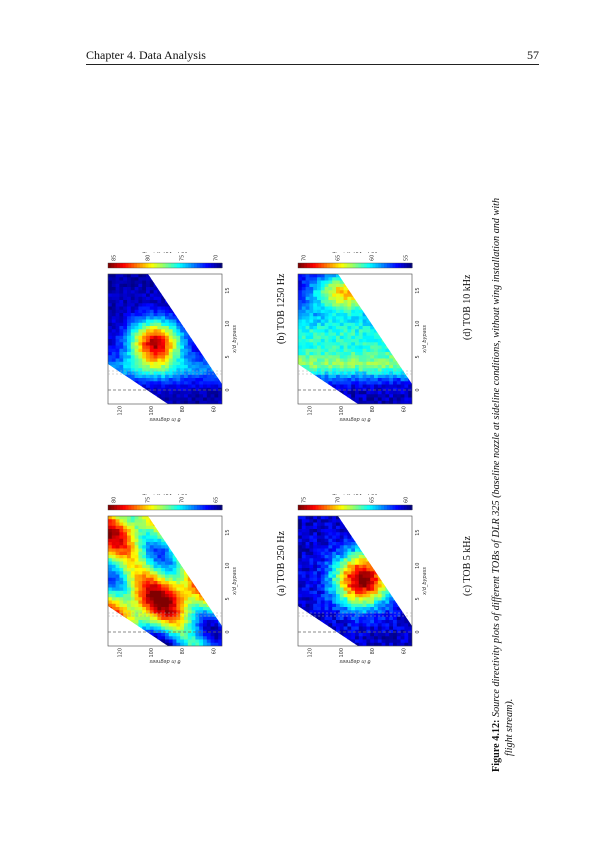 This screenshot has width=595, height=842. Describe the element at coordinates (228, 389) in the screenshot. I see `x-tick-label: 0` at that location.